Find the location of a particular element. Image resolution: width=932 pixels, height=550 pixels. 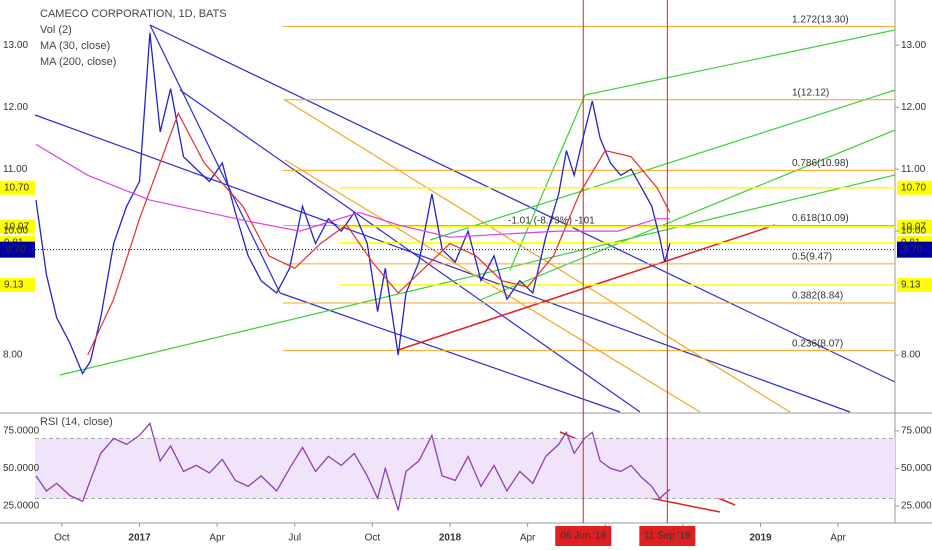

fib-label: 0.618(10.09) is located at coordinates (820, 218).